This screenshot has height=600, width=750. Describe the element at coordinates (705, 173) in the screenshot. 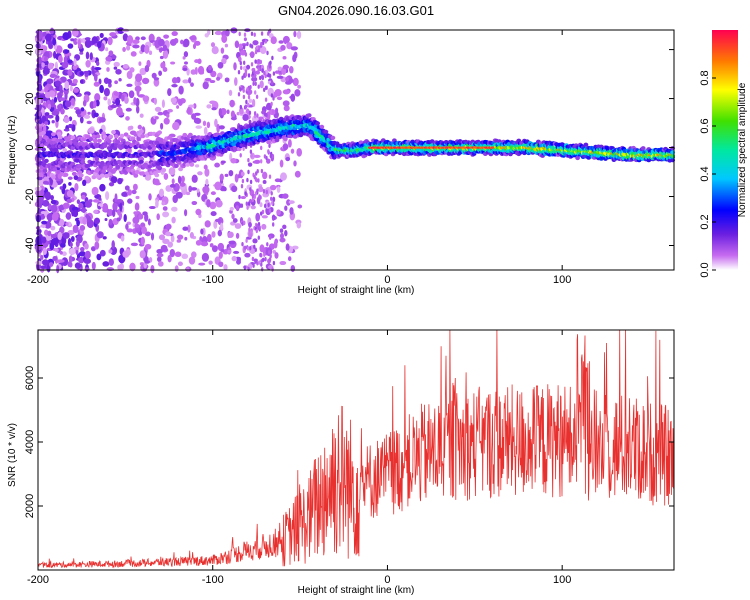

I see `colorbar-tick-label: 0.4` at that location.